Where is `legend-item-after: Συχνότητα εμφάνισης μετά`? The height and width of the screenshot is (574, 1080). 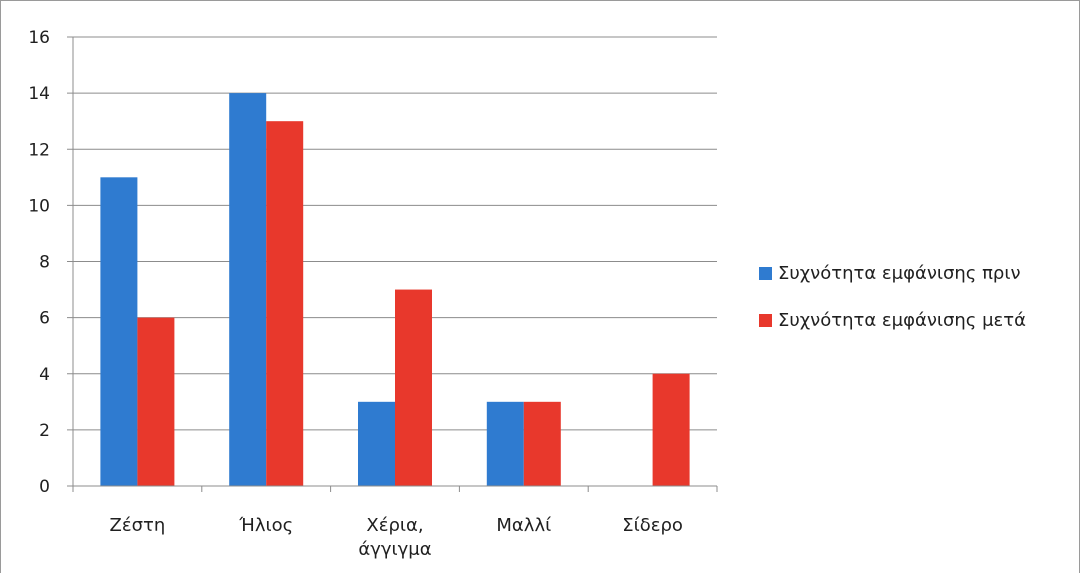
legend-item-after: Συχνότητα εμφάνισης μετά is located at coordinates (892, 320).